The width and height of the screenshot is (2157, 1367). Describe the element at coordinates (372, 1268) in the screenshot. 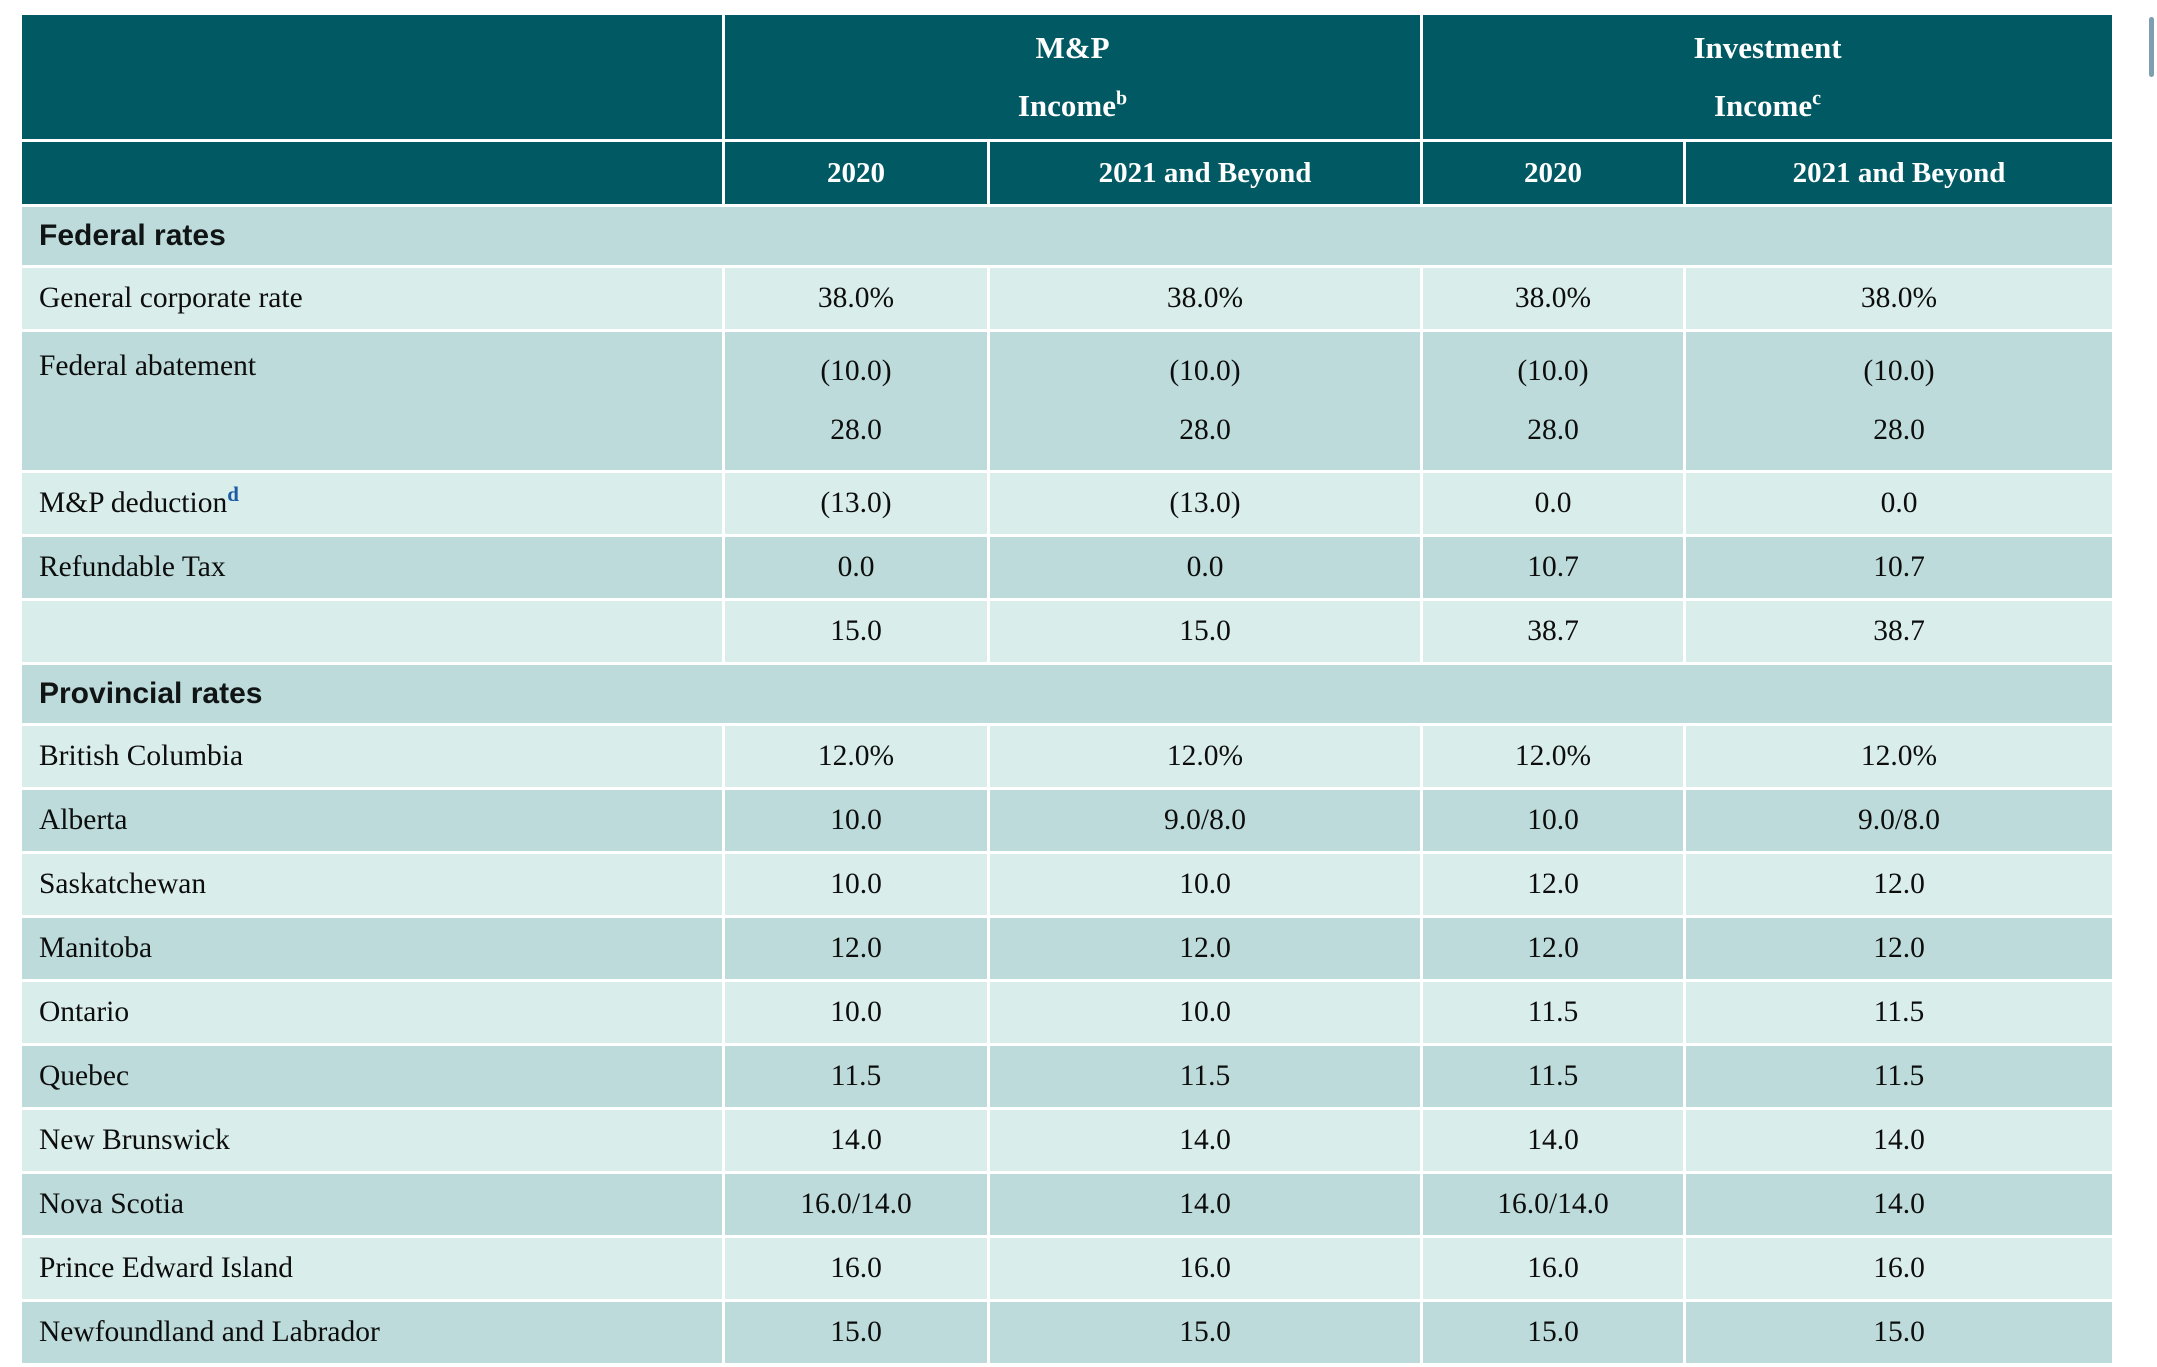

I see `row-label: Prince Edward Island` at that location.